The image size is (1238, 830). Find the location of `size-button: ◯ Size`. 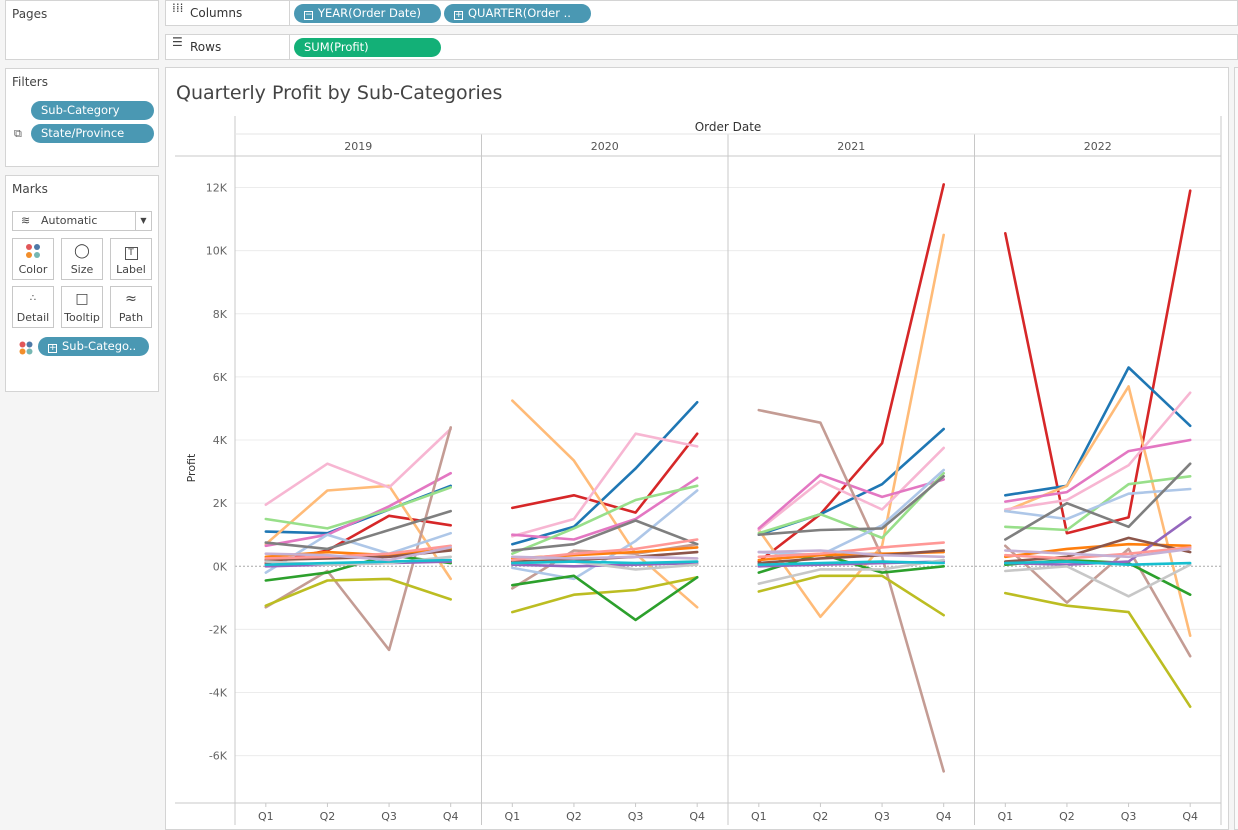

size-button: ◯ Size is located at coordinates (82, 259).